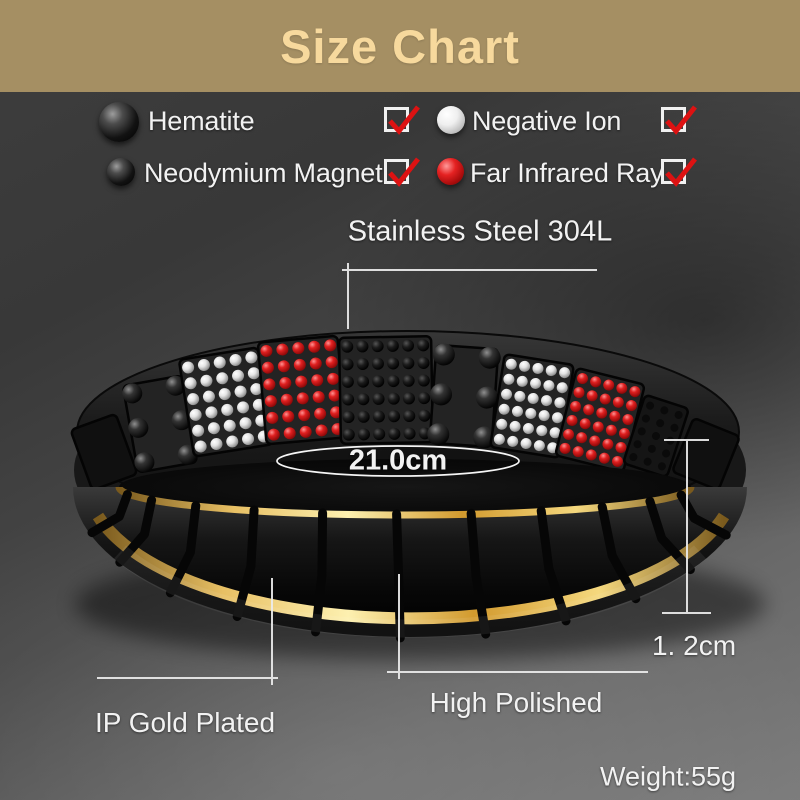 The image size is (800, 800). I want to click on bead-panel-white, so click(532, 406).